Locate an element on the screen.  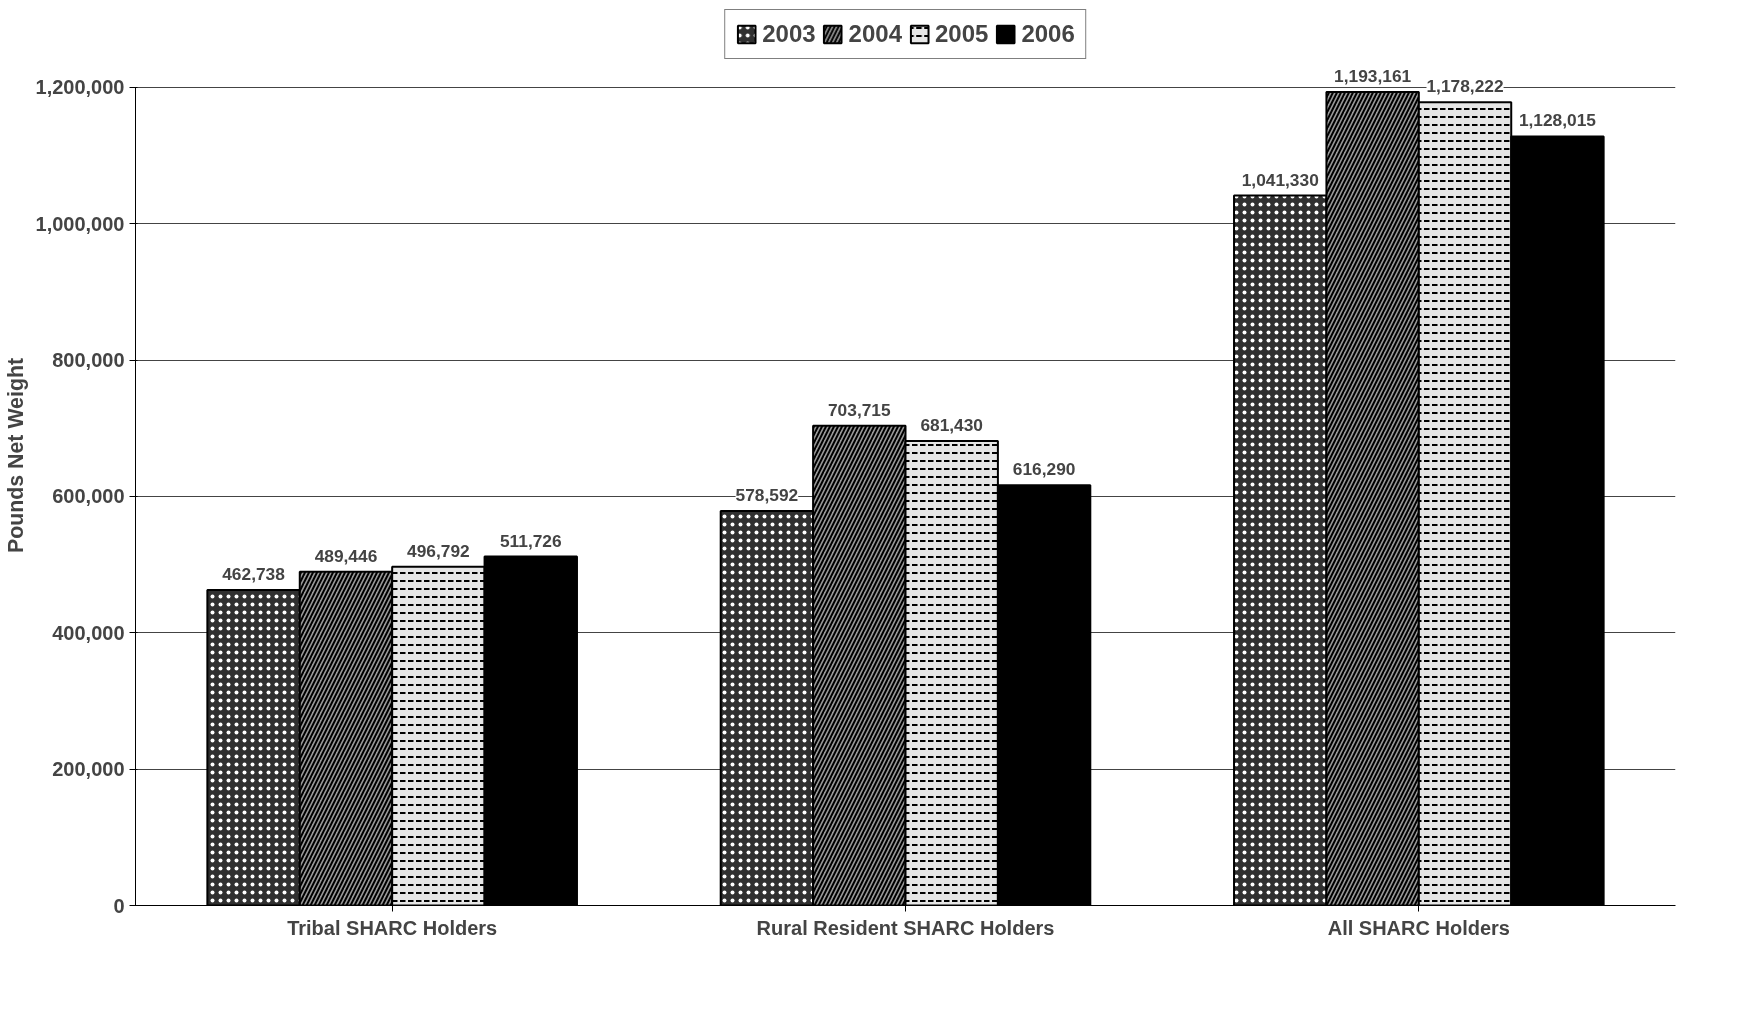
y-tick-label: 200,000 is located at coordinates (88, 769).